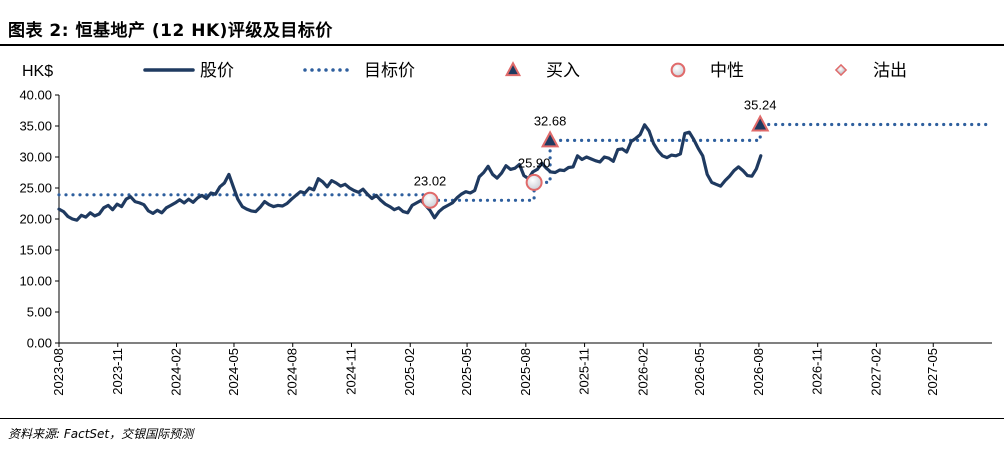 This screenshot has width=1004, height=453. I want to click on y-tick-label: 25.00, so click(35, 188).